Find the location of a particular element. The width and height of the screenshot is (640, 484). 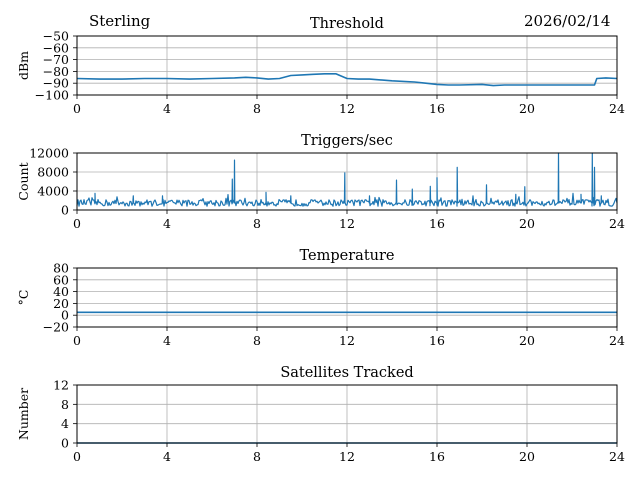

plot1-title: Threshold is located at coordinates (347, 24).